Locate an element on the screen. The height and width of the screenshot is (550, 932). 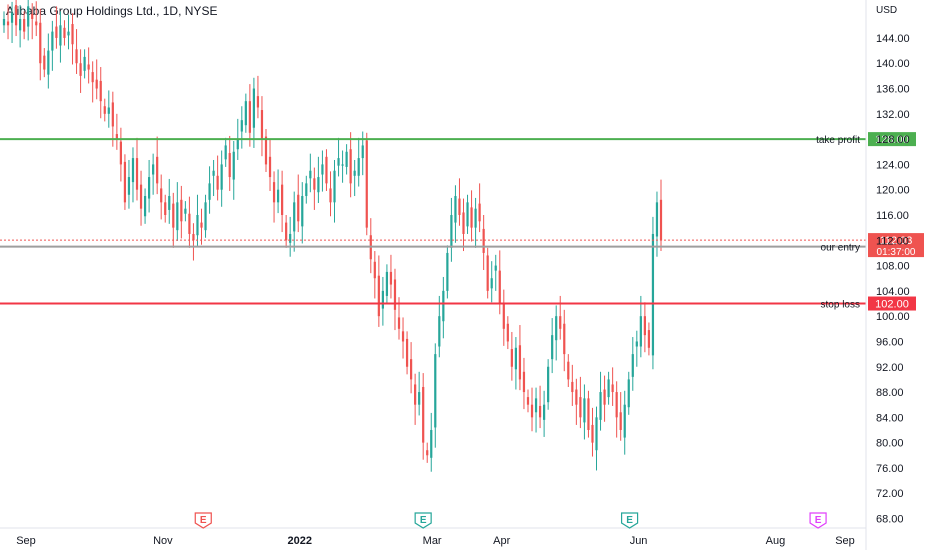
y-tick-label: 132.00 is located at coordinates (893, 115).